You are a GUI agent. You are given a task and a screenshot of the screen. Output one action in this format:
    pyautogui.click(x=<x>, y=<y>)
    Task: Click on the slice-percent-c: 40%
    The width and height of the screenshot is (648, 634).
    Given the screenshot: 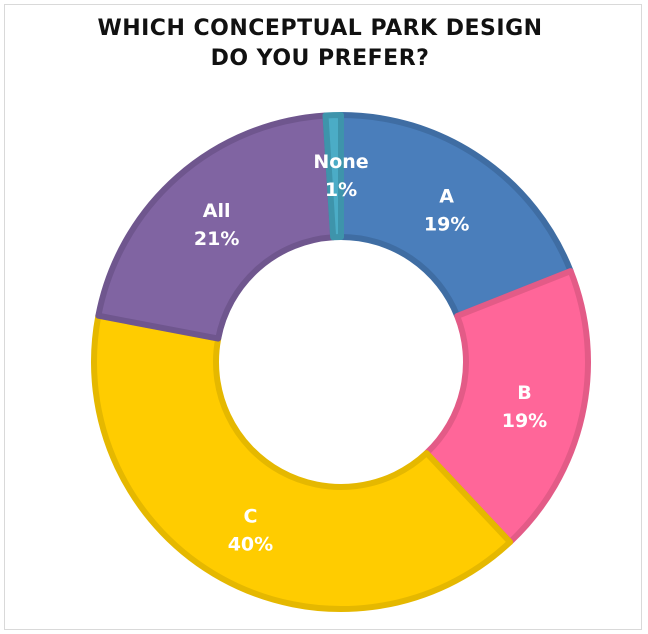 What is the action you would take?
    pyautogui.click(x=250, y=545)
    